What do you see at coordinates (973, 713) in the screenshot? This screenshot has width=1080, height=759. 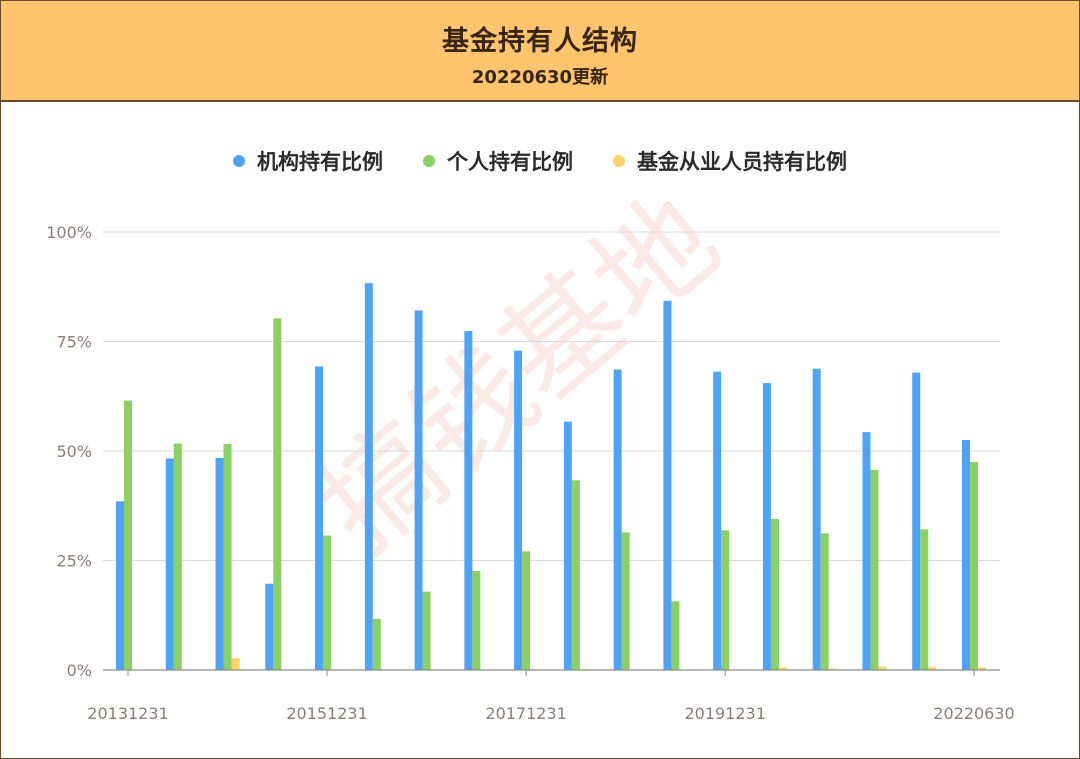 I see `x-tick-label: 20220630` at bounding box center [973, 713].